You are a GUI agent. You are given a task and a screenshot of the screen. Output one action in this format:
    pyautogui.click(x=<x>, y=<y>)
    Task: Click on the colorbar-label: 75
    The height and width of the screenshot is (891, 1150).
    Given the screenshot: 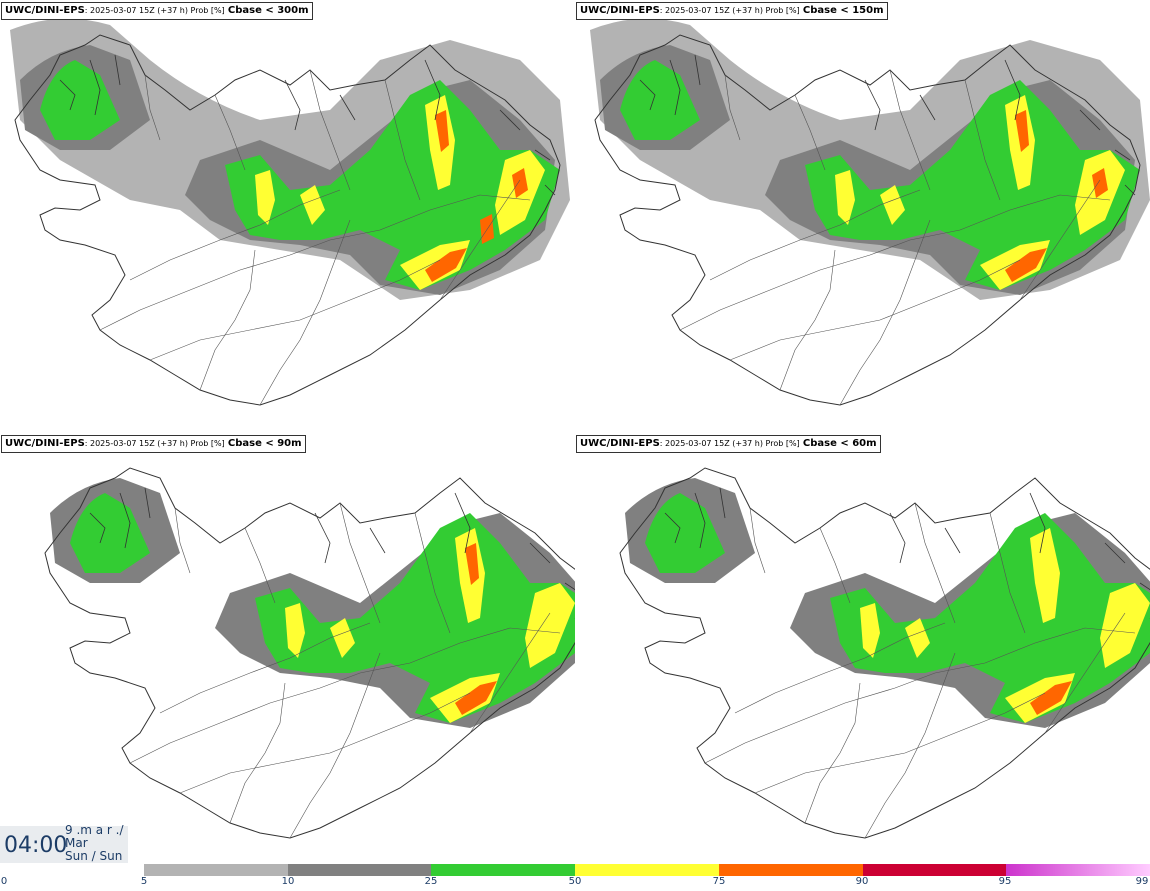 What is the action you would take?
    pyautogui.click(x=719, y=881)
    